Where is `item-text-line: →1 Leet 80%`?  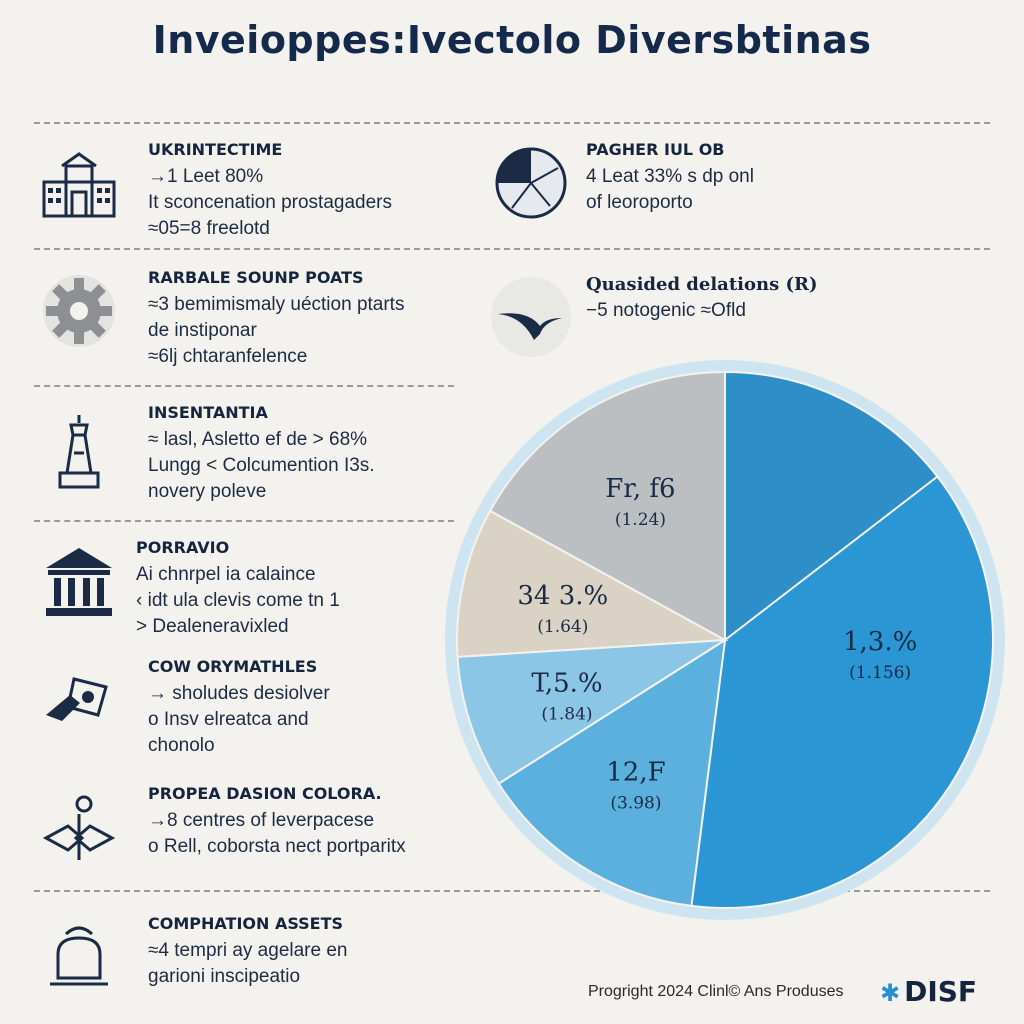
item-text-line: →1 Leet 80% is located at coordinates (206, 176).